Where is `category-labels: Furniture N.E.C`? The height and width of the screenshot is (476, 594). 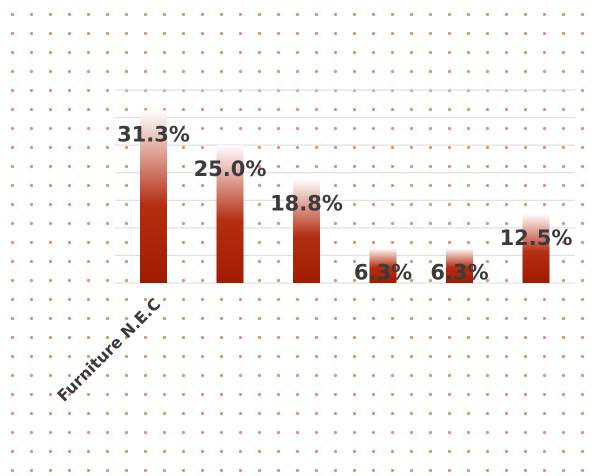
category-labels: Furniture N.E.C is located at coordinates (108, 349).